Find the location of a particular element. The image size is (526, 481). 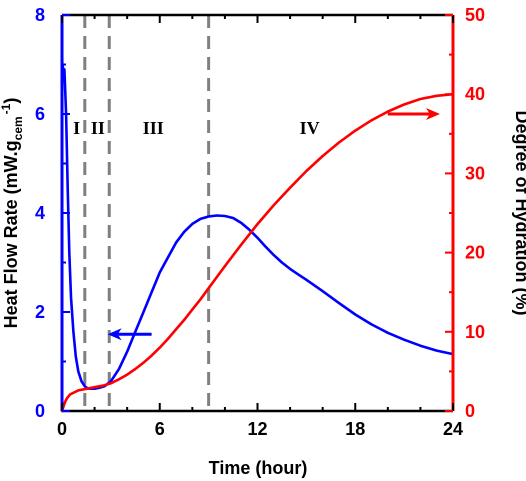

left-y-tick-label: 0 is located at coordinates (40, 411).